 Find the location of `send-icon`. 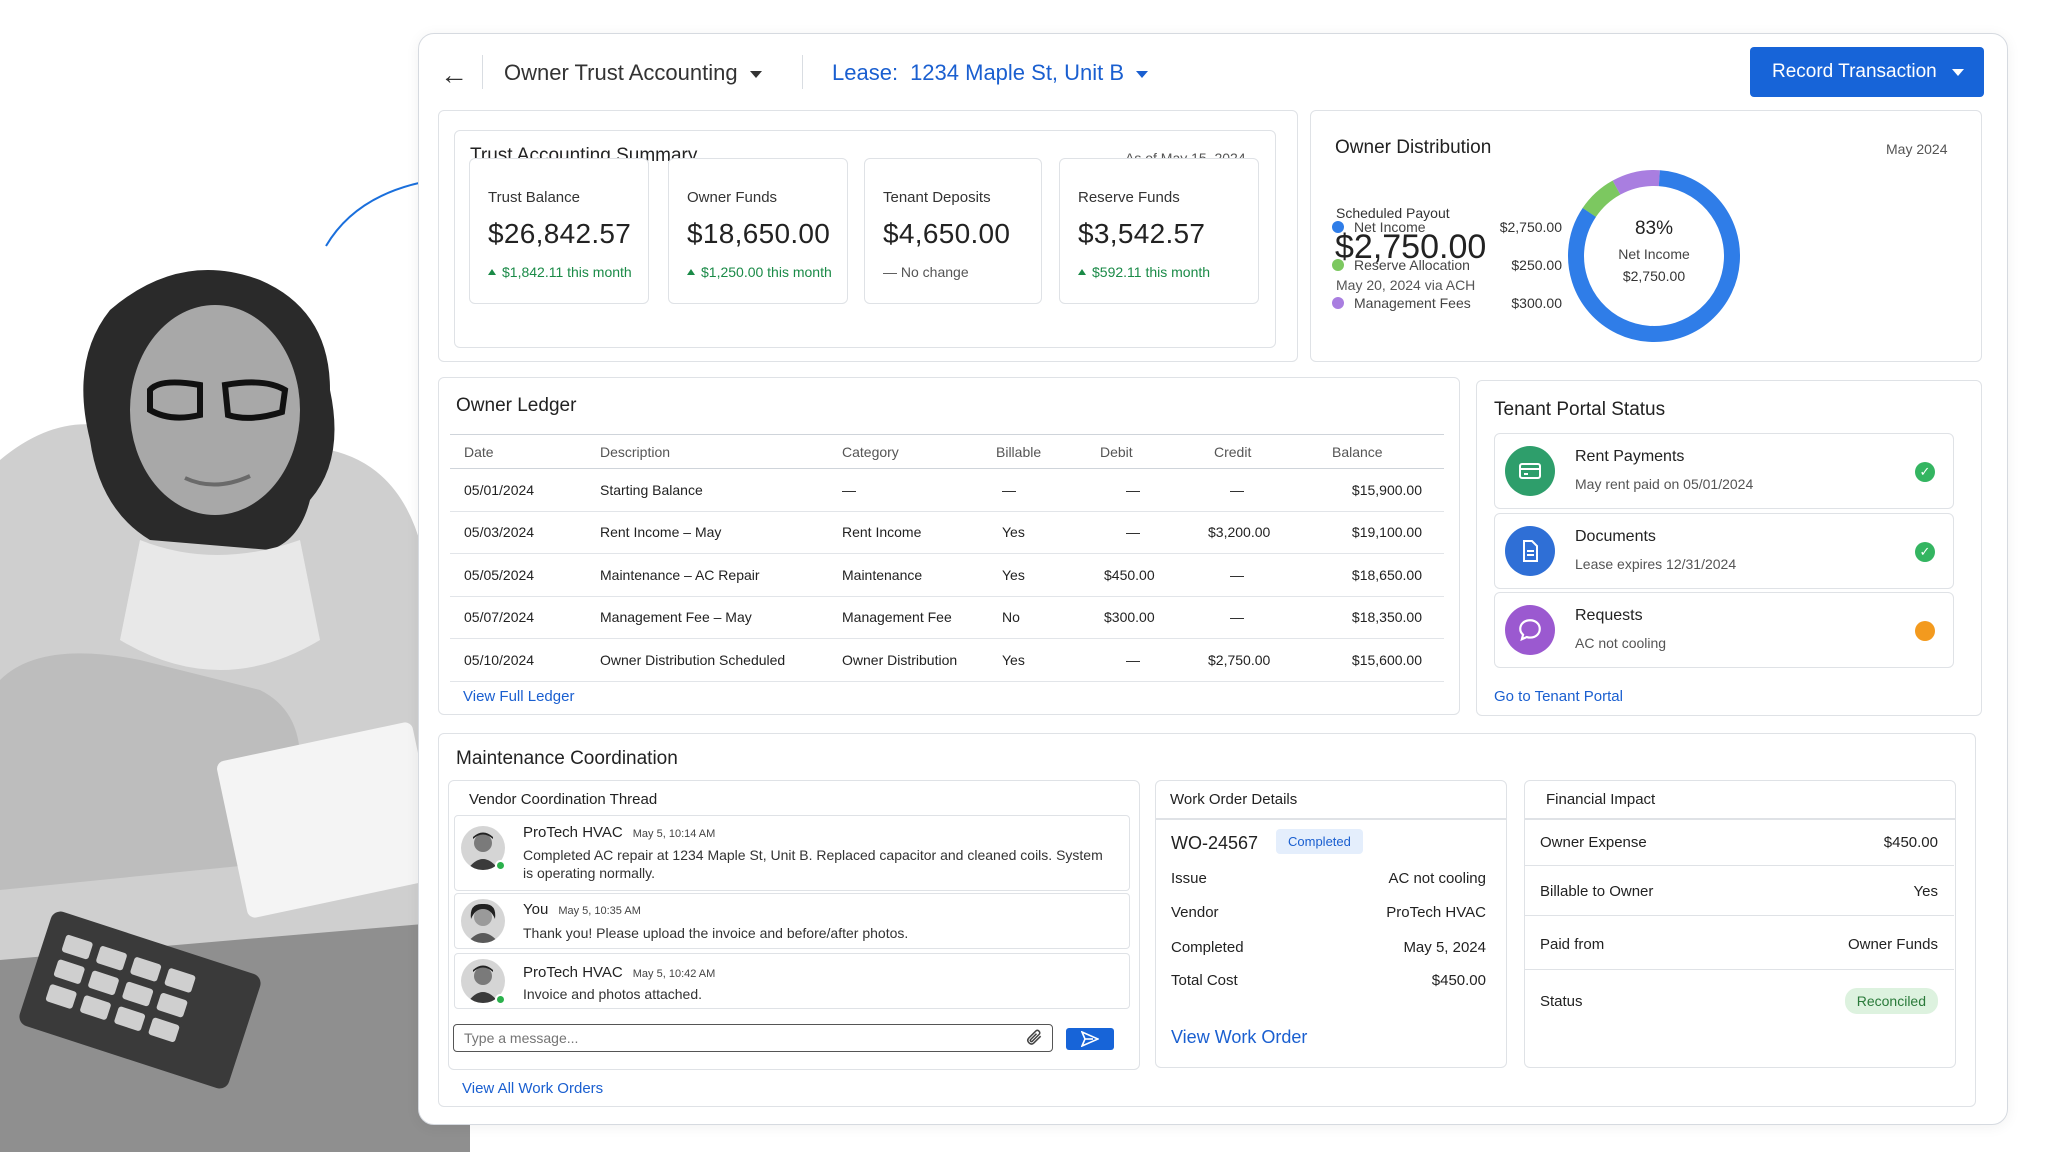

send-icon is located at coordinates (1090, 1039).